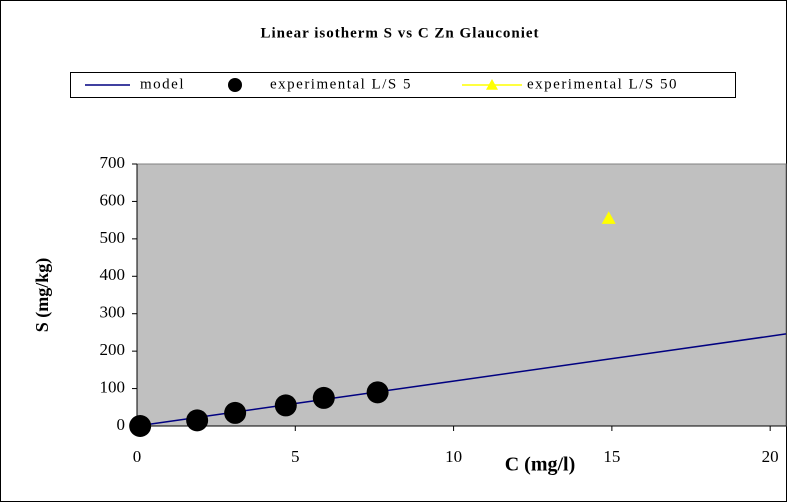 This screenshot has height=502, width=787. What do you see at coordinates (602, 84) in the screenshot?
I see `legend-label: experimental L/S 50` at bounding box center [602, 84].